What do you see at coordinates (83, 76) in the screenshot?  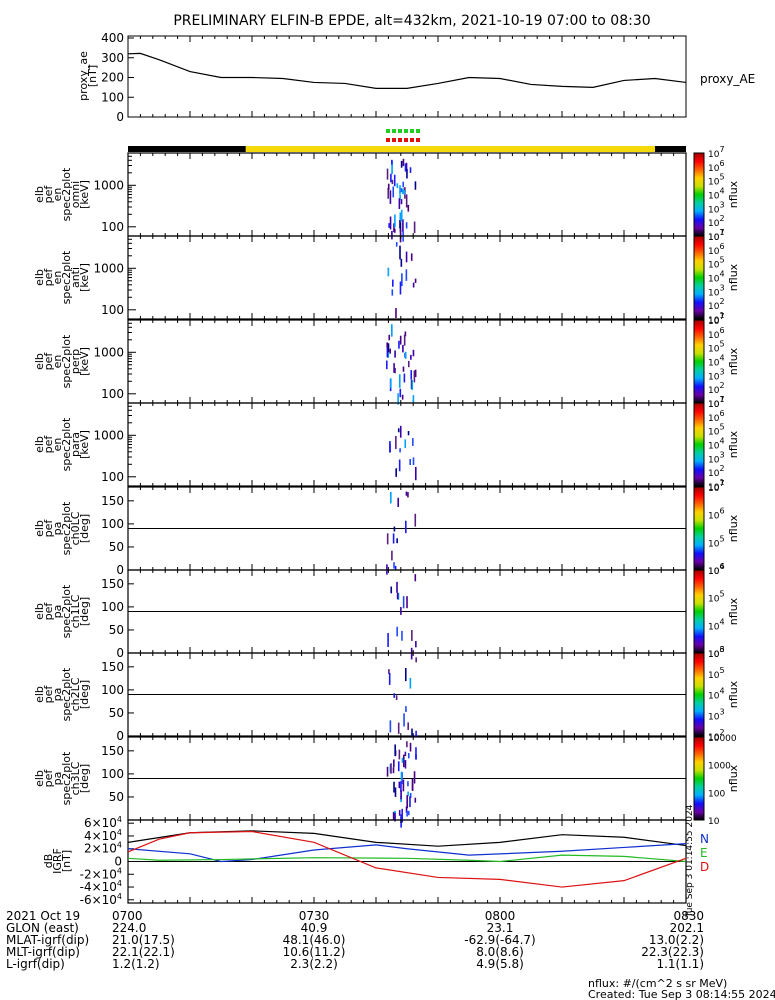 I see `y-axis-label-line: proxy_ae` at bounding box center [83, 76].